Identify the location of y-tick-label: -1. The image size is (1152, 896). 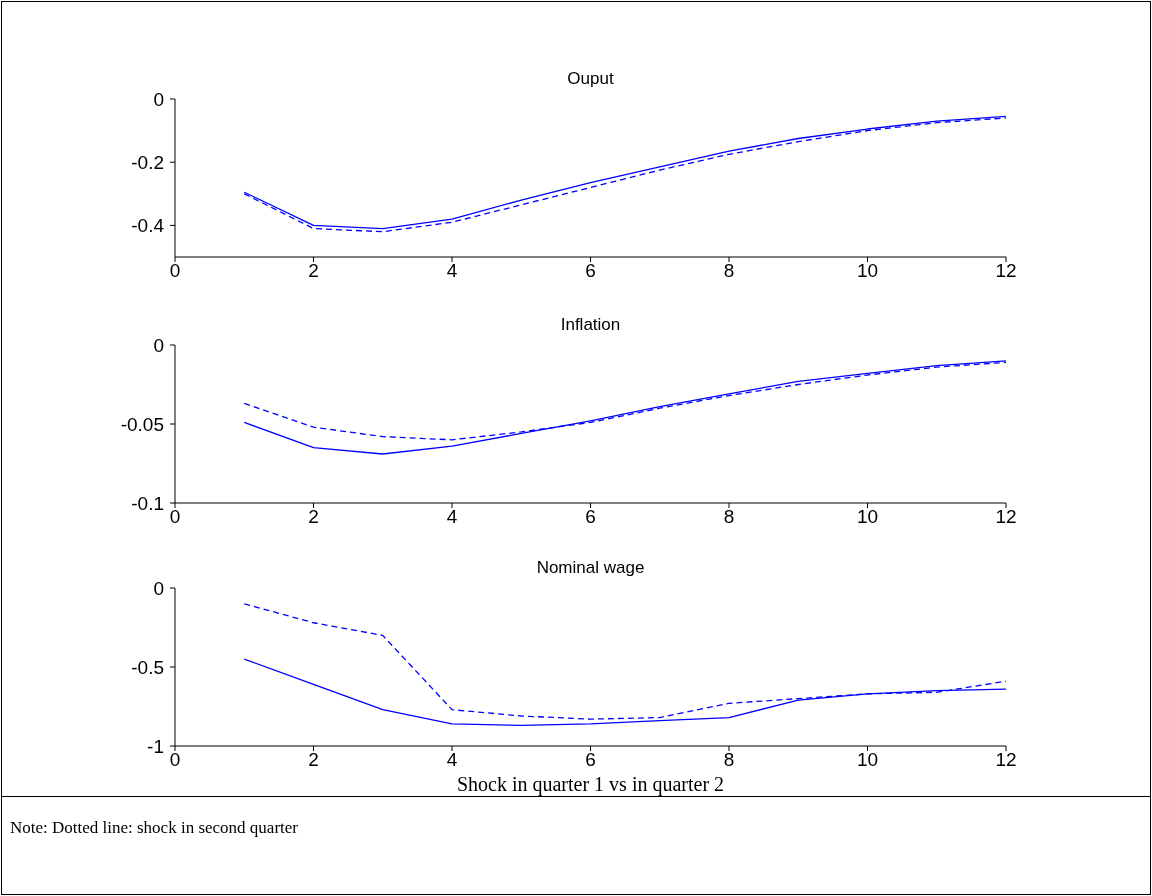
(155, 746).